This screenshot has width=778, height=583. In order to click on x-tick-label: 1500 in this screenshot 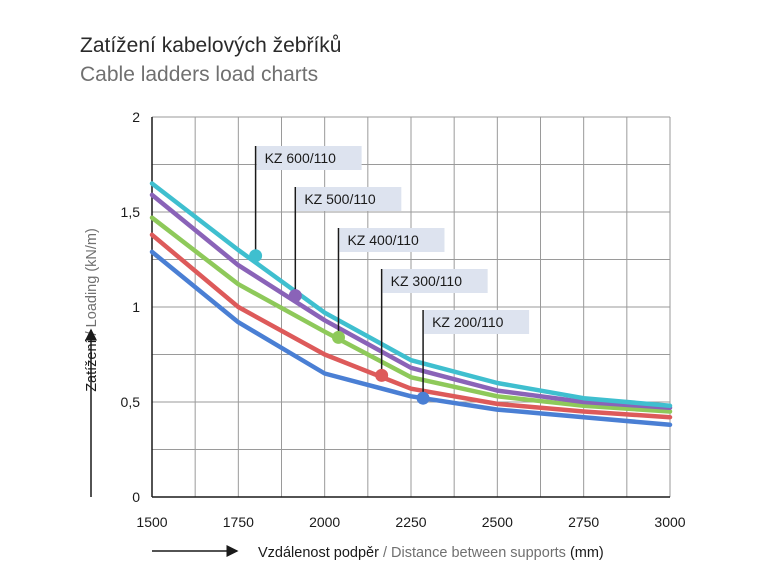, I will do `click(151, 522)`.